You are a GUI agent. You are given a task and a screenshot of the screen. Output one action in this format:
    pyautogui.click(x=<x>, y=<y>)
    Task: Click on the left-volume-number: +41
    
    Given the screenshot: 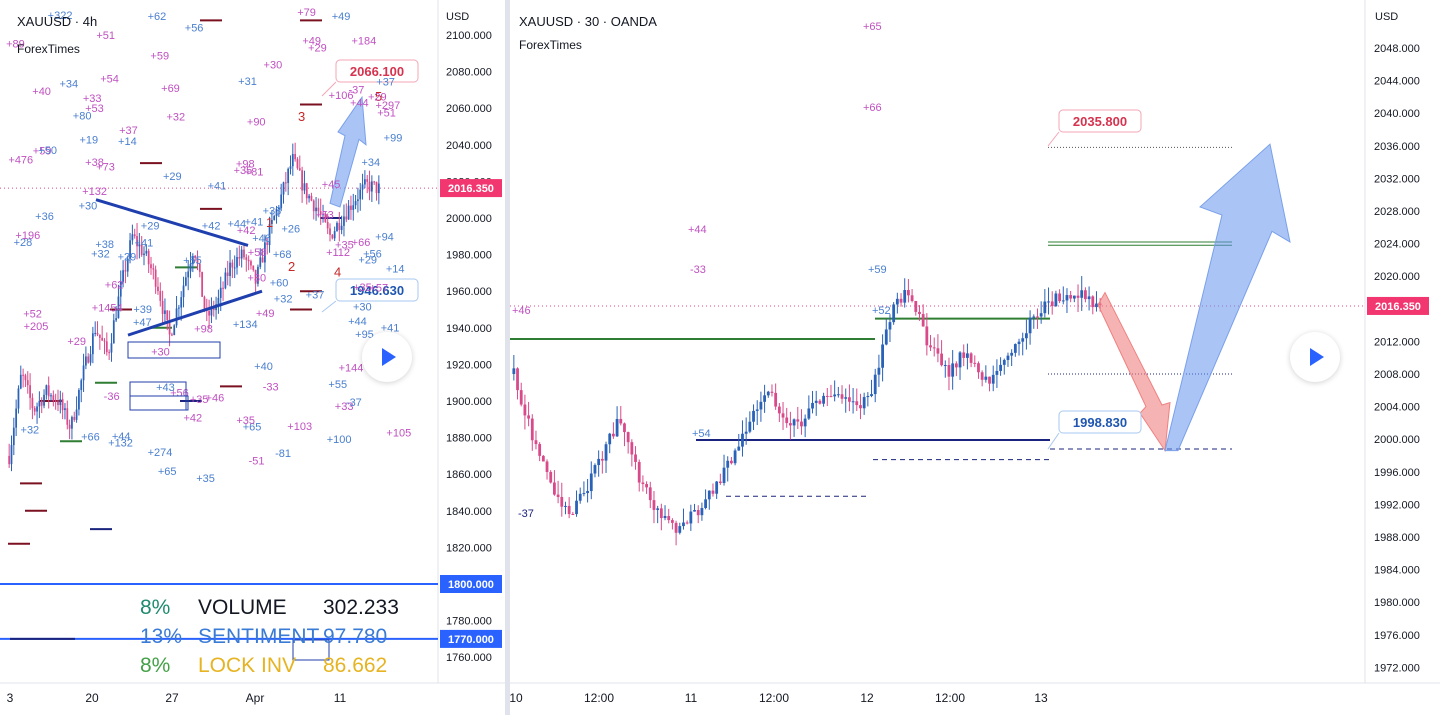 What is the action you would take?
    pyautogui.click(x=144, y=243)
    